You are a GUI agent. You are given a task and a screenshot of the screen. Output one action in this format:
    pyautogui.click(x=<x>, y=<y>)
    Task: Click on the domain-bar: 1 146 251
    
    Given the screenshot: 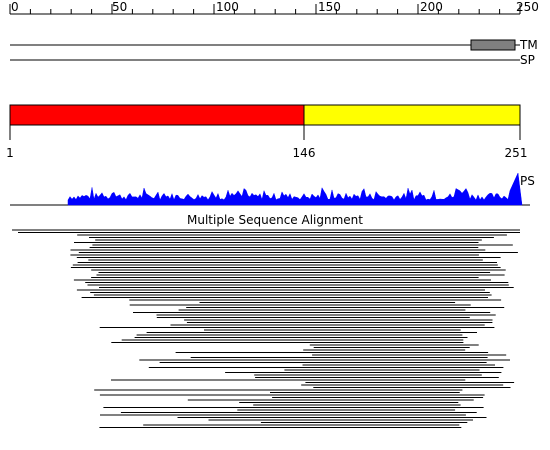 What is the action you would take?
    pyautogui.click(x=267, y=132)
    